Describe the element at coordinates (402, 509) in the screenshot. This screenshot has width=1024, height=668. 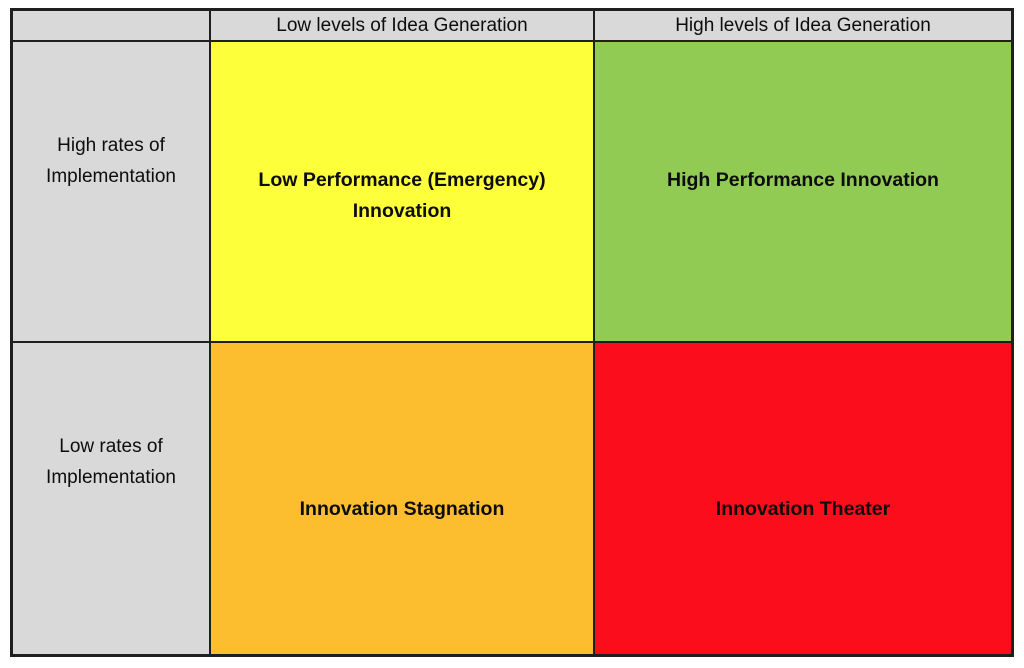
I see `quadrant-innovation-stagnation-label: Innovation Stagnation` at that location.